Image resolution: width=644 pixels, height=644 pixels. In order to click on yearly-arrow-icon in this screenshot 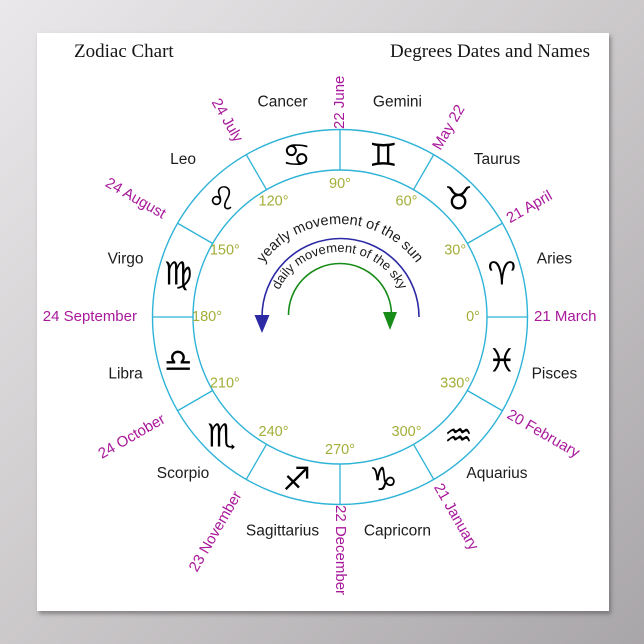, I will do `click(262, 324)`.